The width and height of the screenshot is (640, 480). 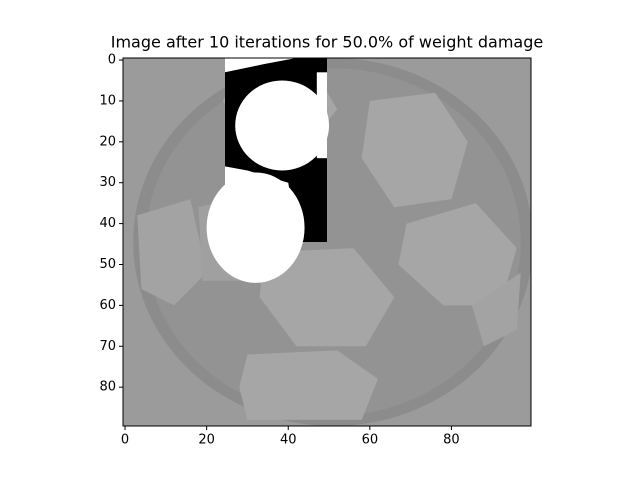 What do you see at coordinates (107, 387) in the screenshot?
I see `y-tick-label: 80` at bounding box center [107, 387].